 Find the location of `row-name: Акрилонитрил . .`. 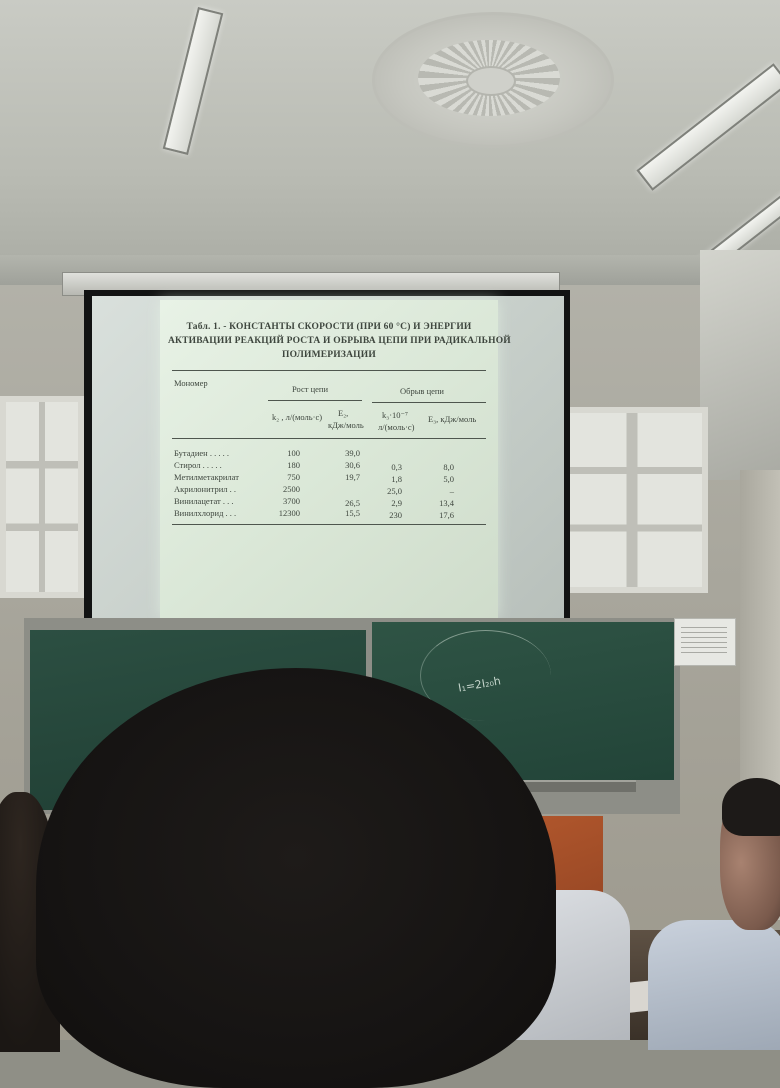

row-name: Акрилонитрил . . is located at coordinates (205, 489).